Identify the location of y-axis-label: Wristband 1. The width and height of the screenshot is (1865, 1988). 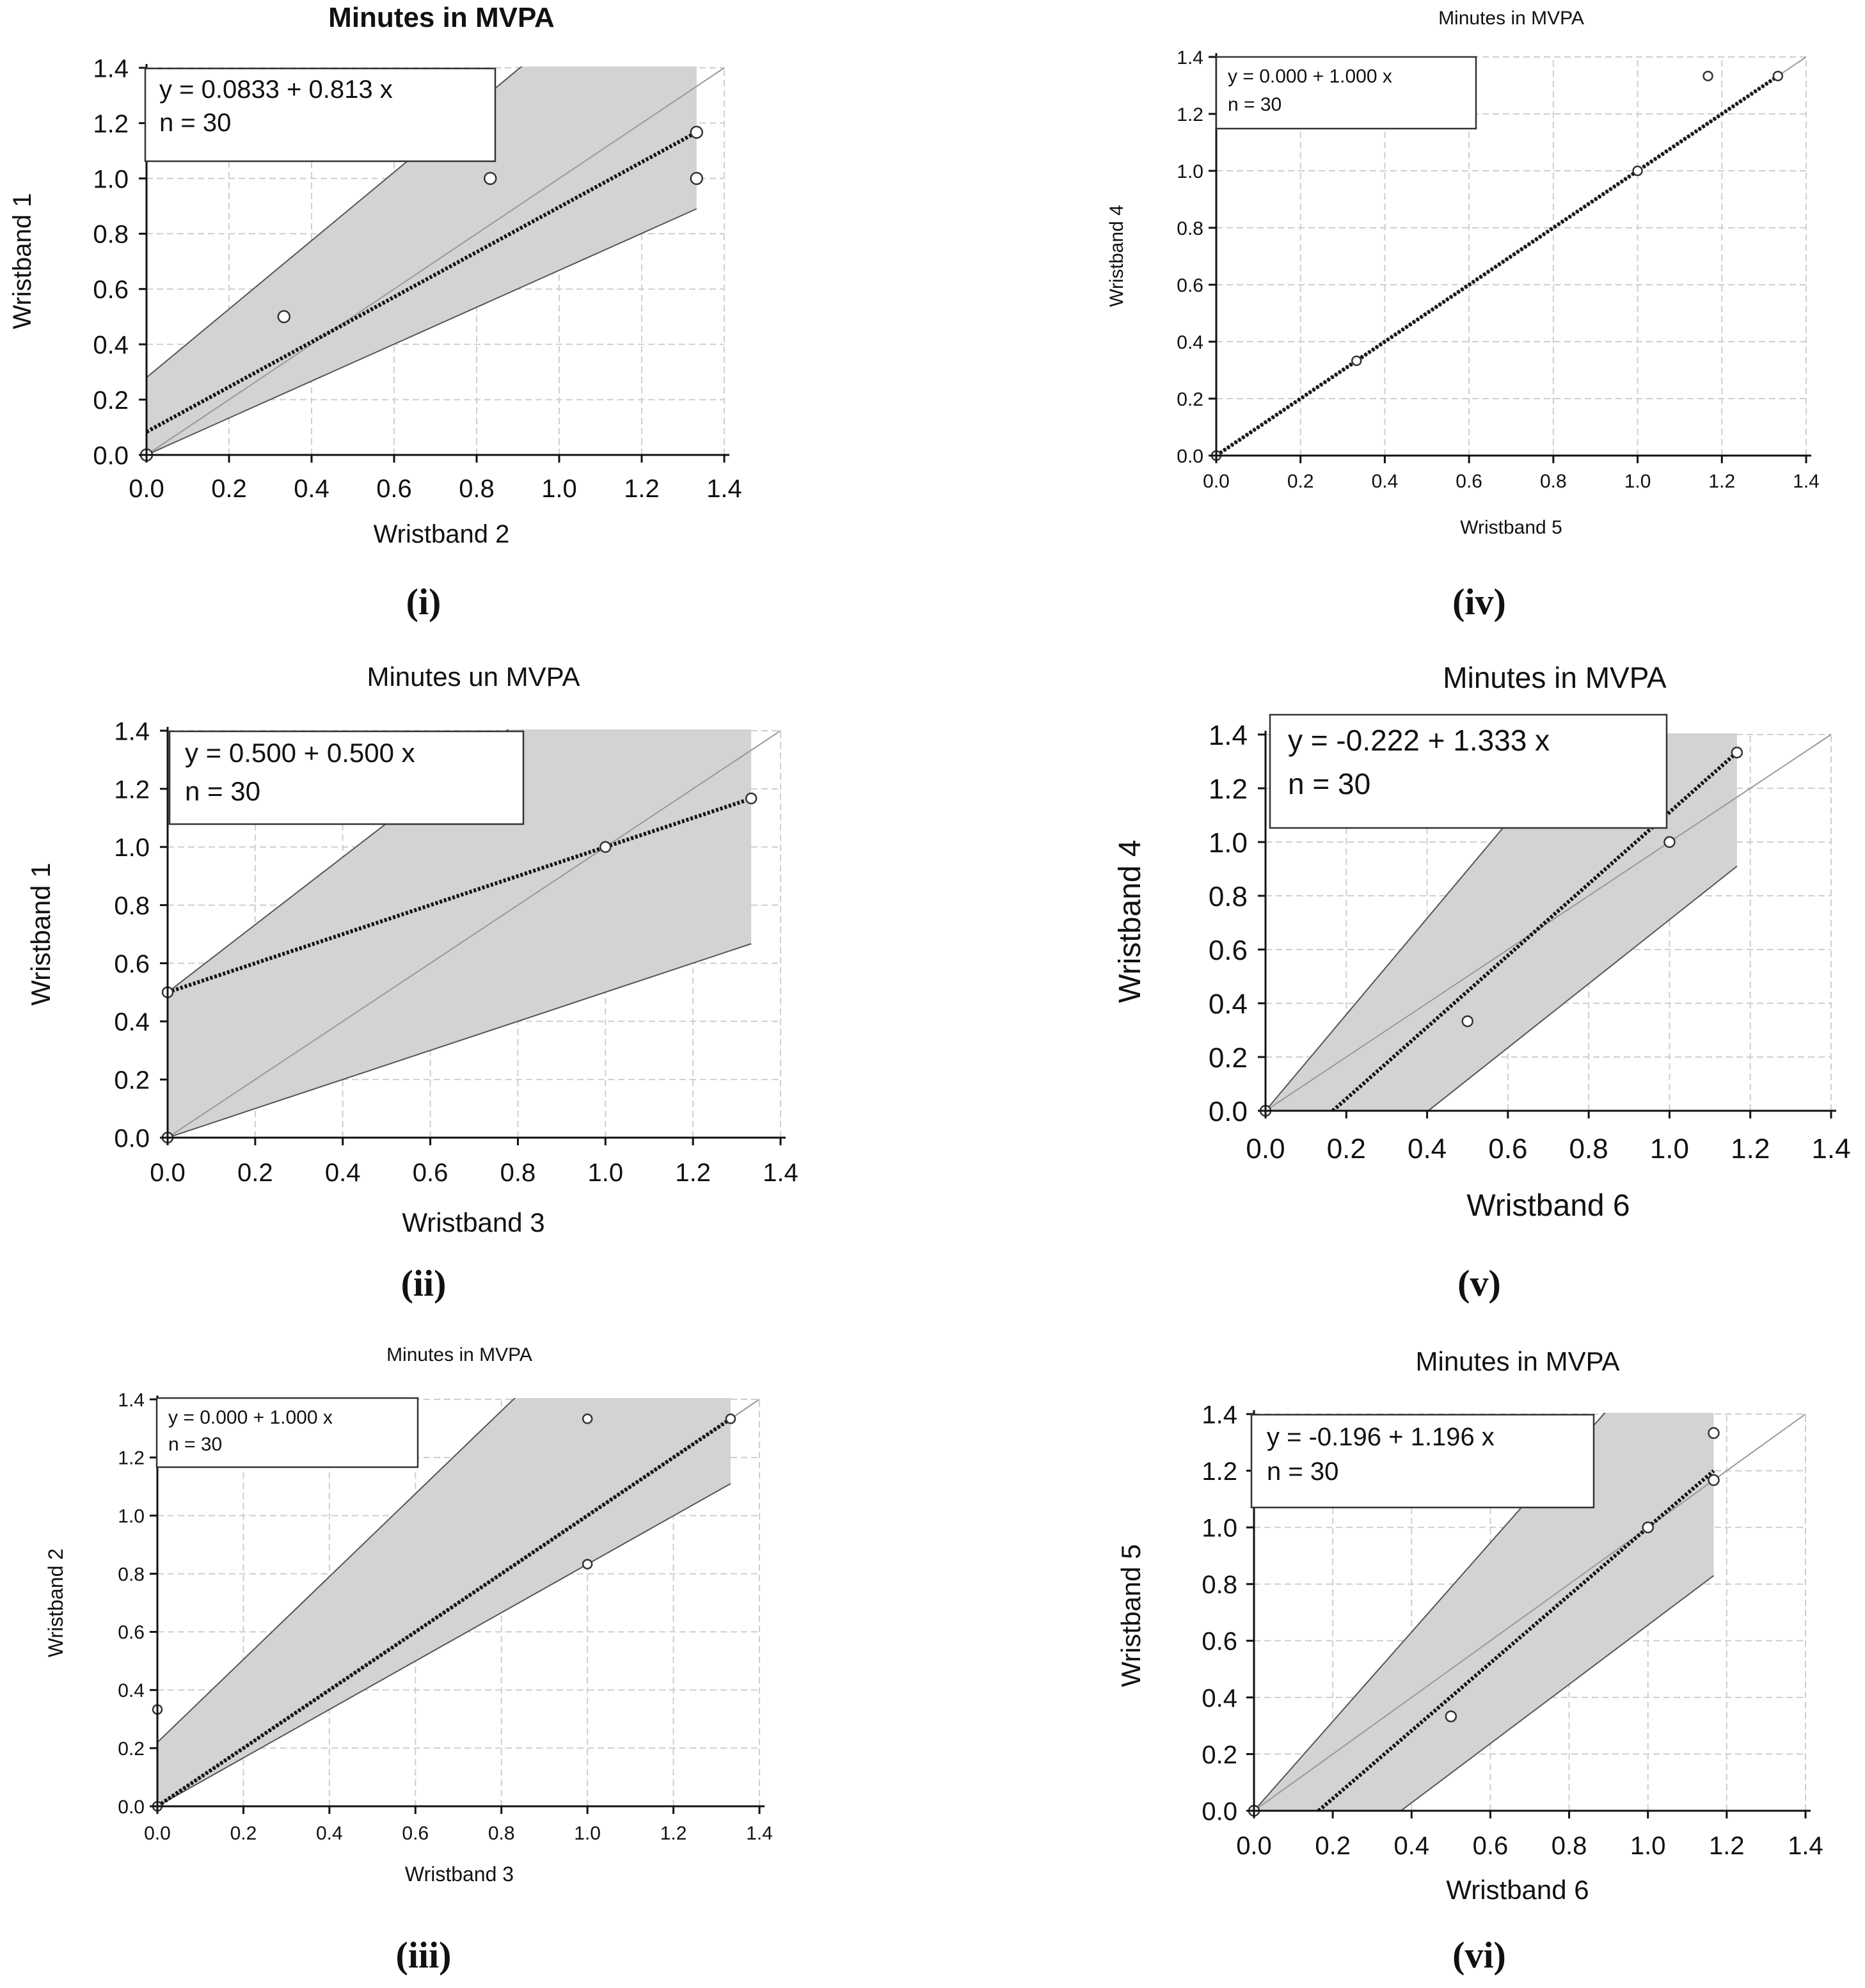
(22, 261).